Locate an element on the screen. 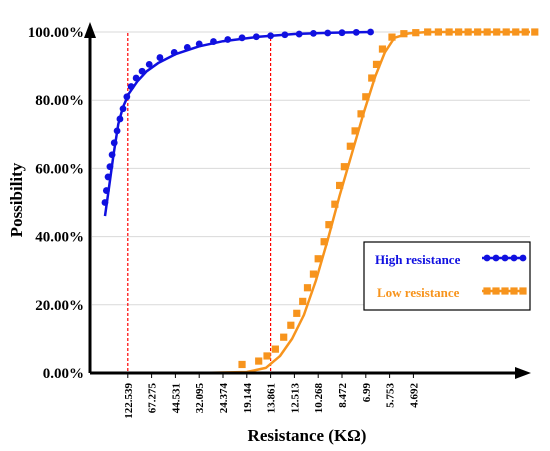 The width and height of the screenshot is (550, 451). legend-label-high-resistance: High resistance is located at coordinates (418, 259).